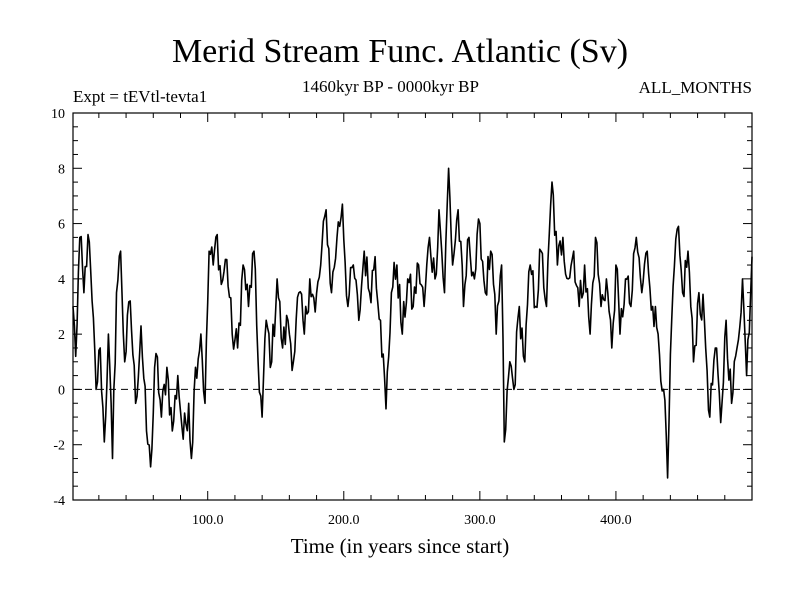 Image resolution: width=800 pixels, height=600 pixels. Describe the element at coordinates (61, 335) in the screenshot. I see `y-tick-label: 2` at that location.